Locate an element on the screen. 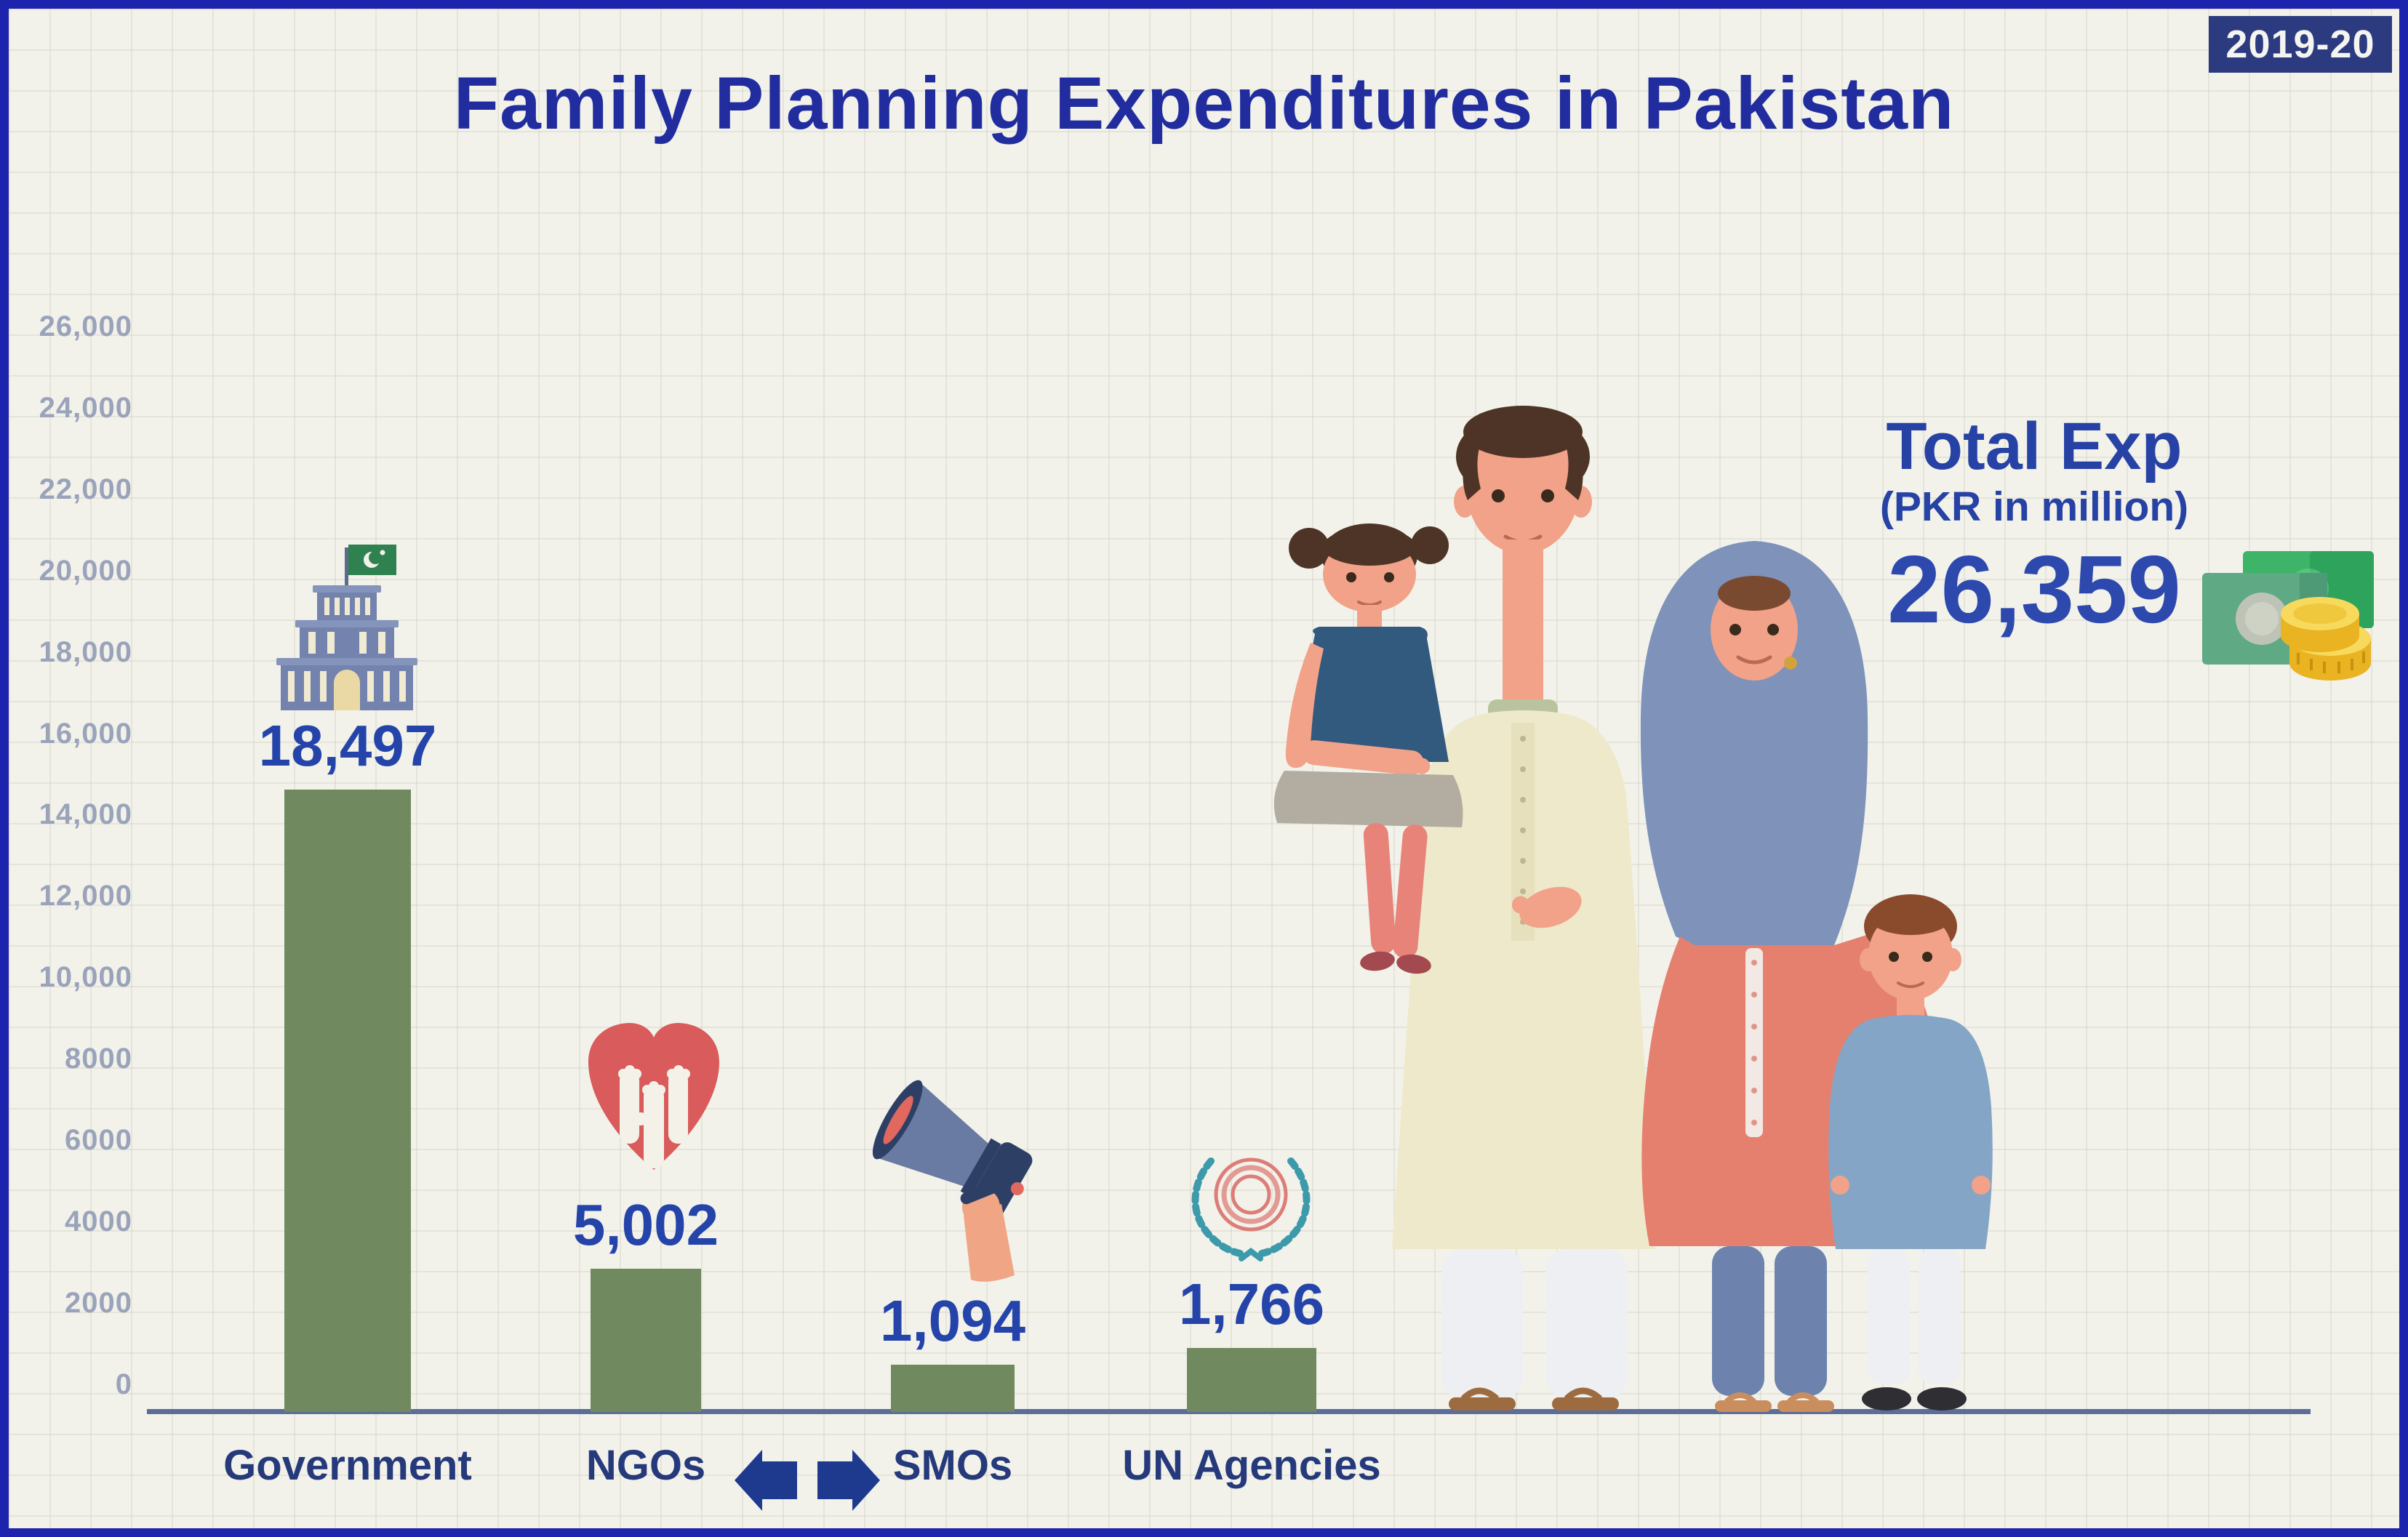 The width and height of the screenshot is (2408, 1537). coin-stack is located at coordinates (2326, 639).